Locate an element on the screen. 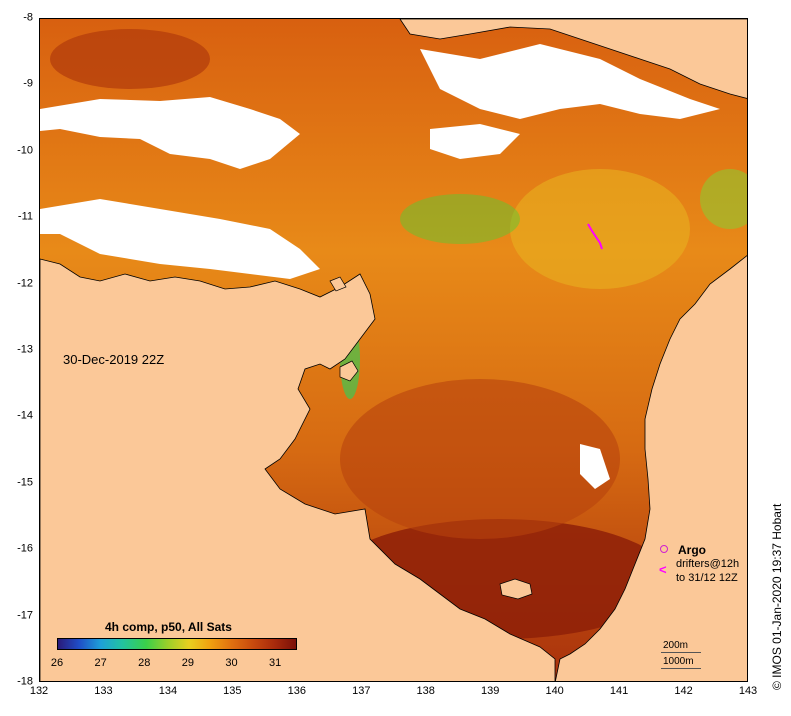  land-cape-york is located at coordinates (651, 468).